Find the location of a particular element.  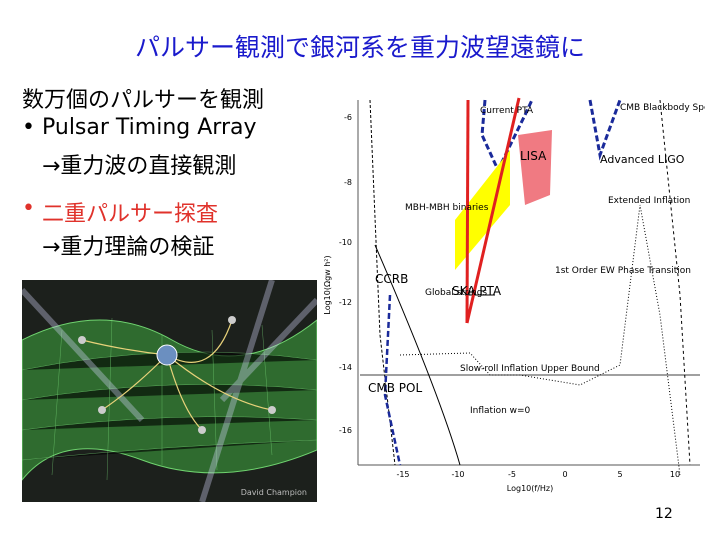

chart-label: Extended Inflation is located at coordinates (649, 201).